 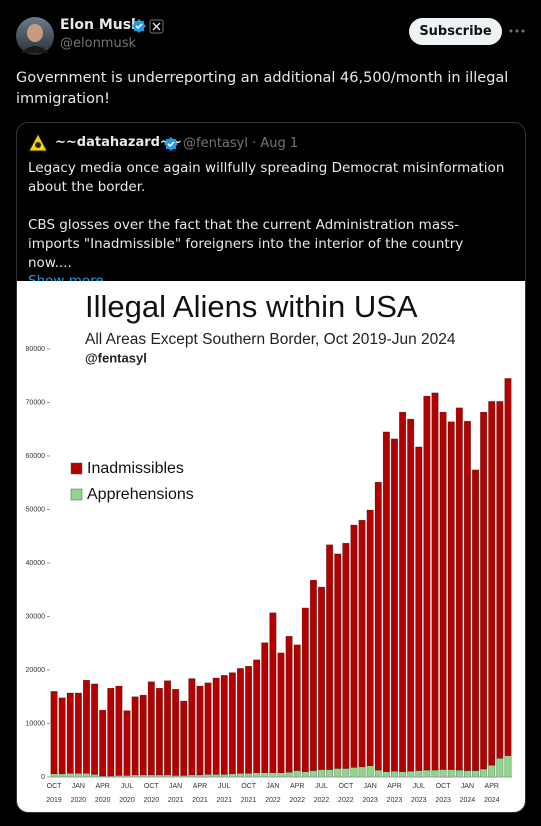 What do you see at coordinates (118, 142) in the screenshot?
I see `quote-author: ~~datahazard~~` at bounding box center [118, 142].